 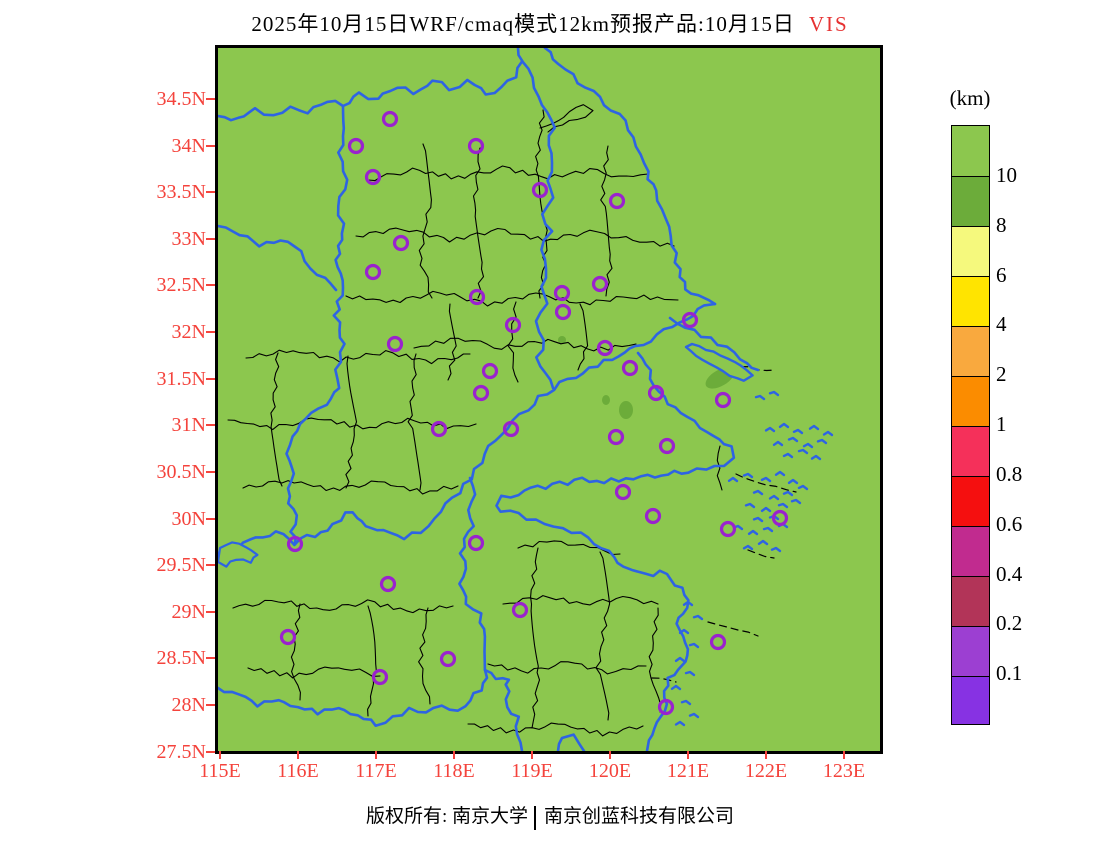 I want to click on y-axis-label: 33N, so click(x=188, y=238).